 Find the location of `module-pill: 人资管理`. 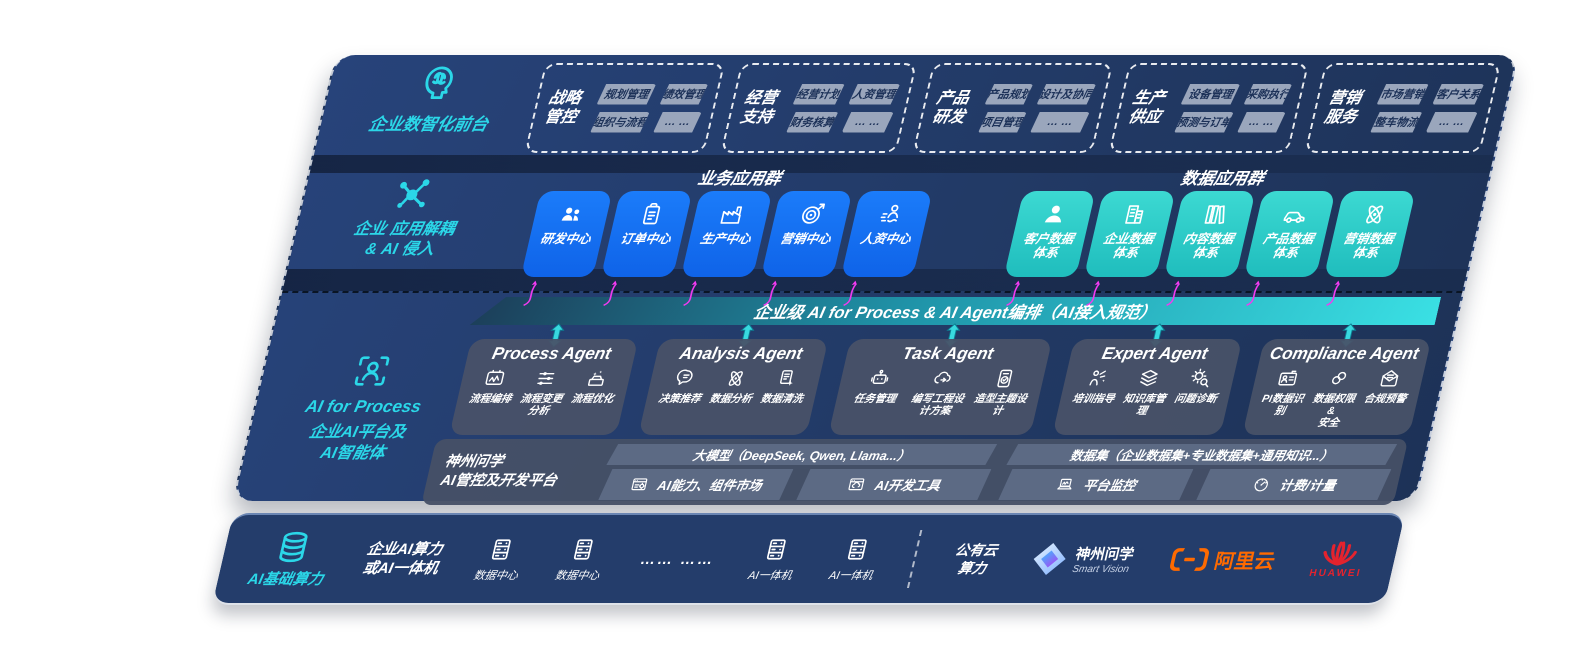

module-pill: 人资管理 is located at coordinates (874, 94).